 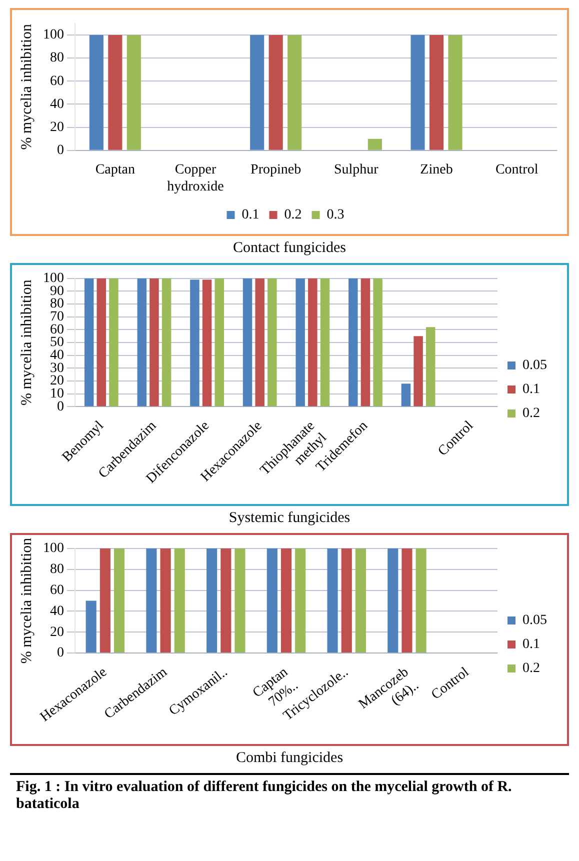 What do you see at coordinates (57, 368) in the screenshot?
I see `y-tick-label: 30` at bounding box center [57, 368].